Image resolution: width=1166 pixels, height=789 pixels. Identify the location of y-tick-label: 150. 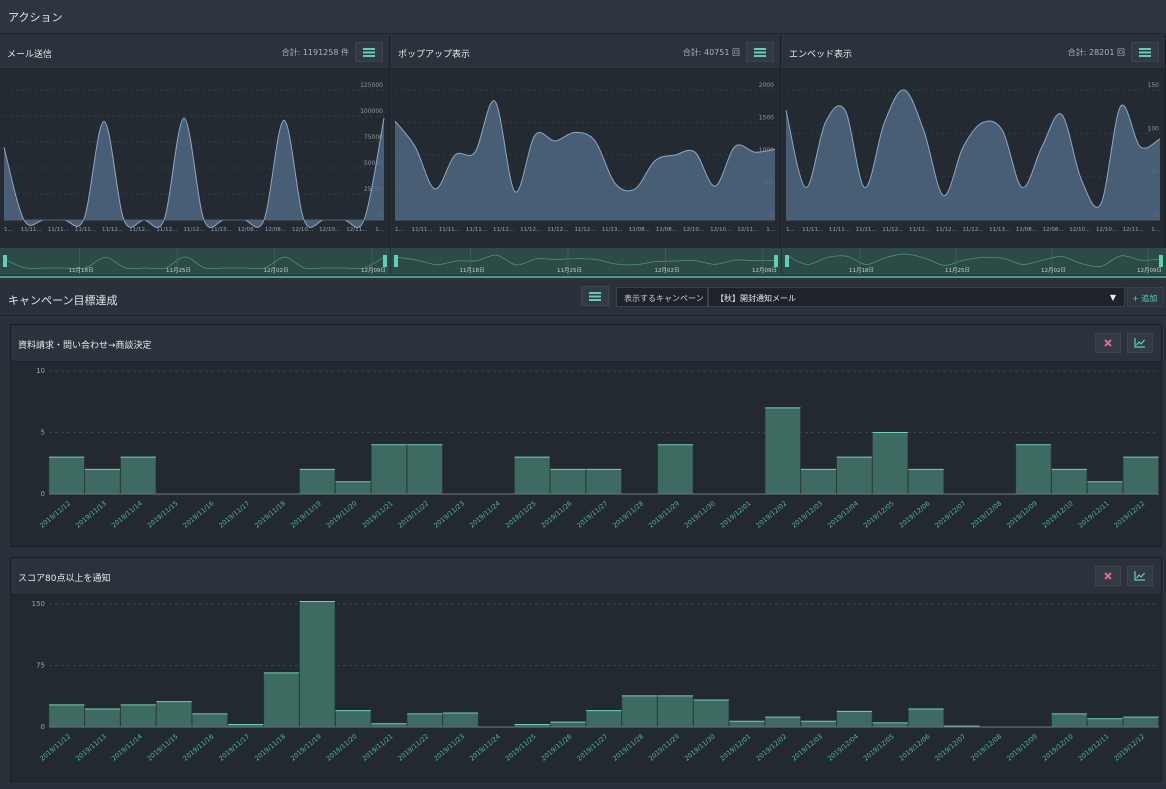
(38, 604).